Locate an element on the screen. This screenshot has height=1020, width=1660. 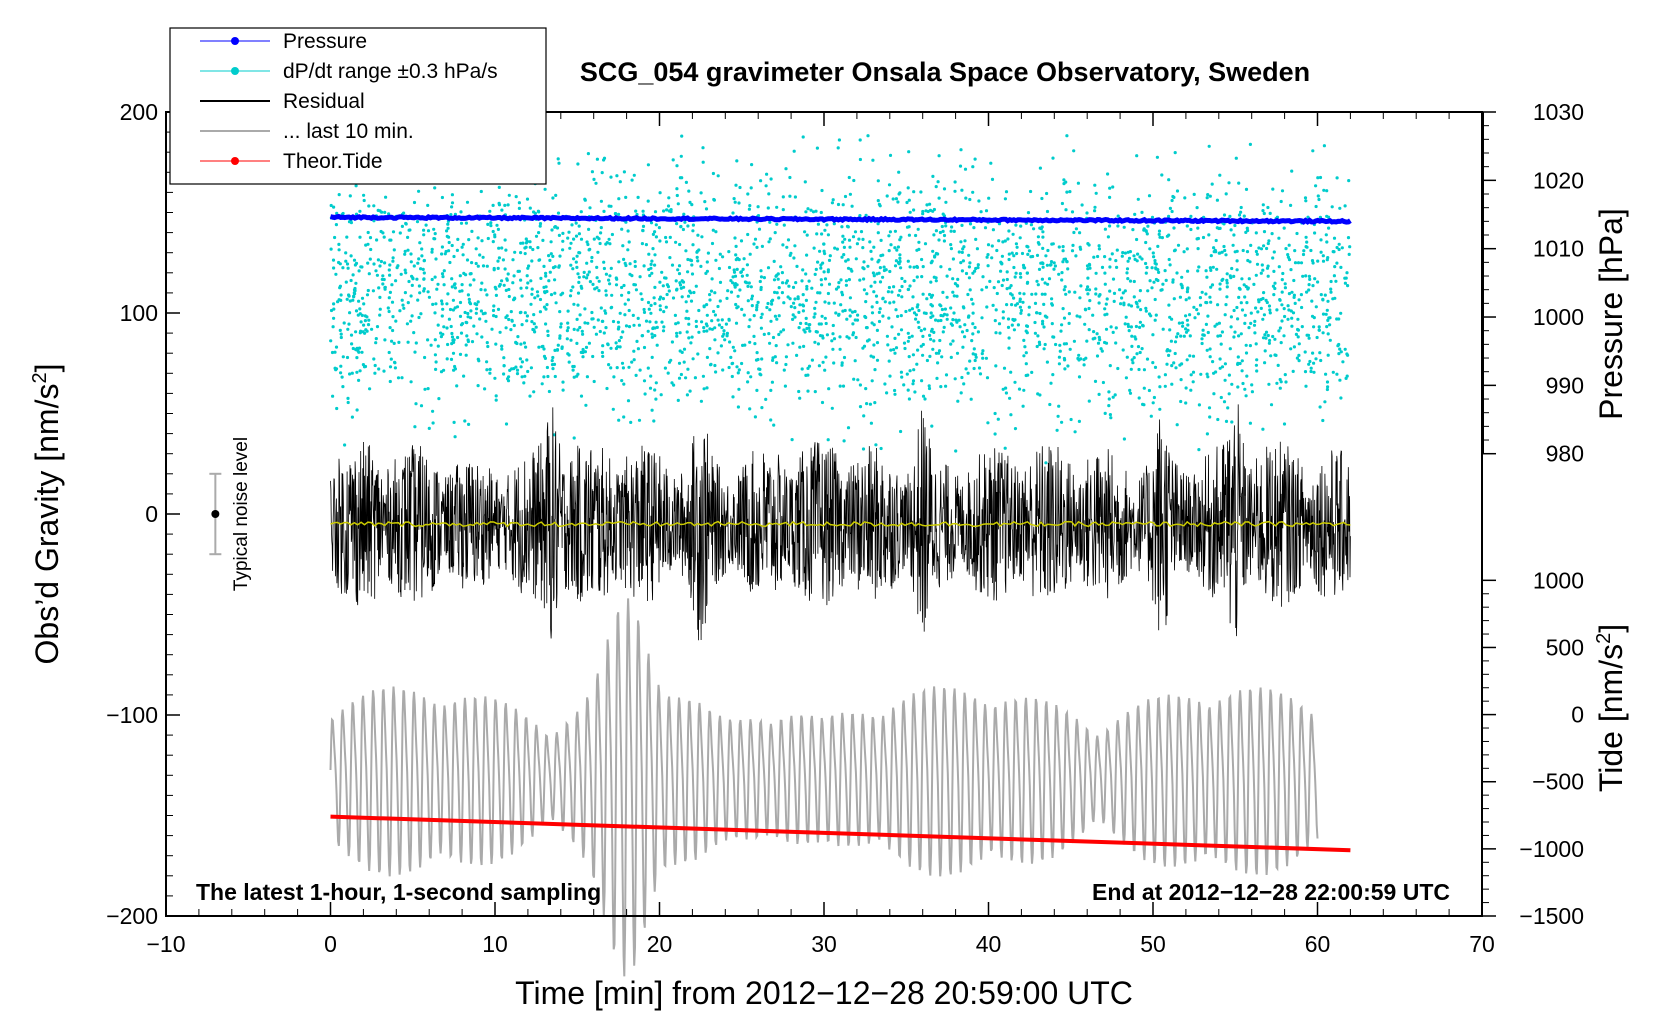
annotation-right: End at 2012−12−28 22:00:59 UTC is located at coordinates (1271, 892).